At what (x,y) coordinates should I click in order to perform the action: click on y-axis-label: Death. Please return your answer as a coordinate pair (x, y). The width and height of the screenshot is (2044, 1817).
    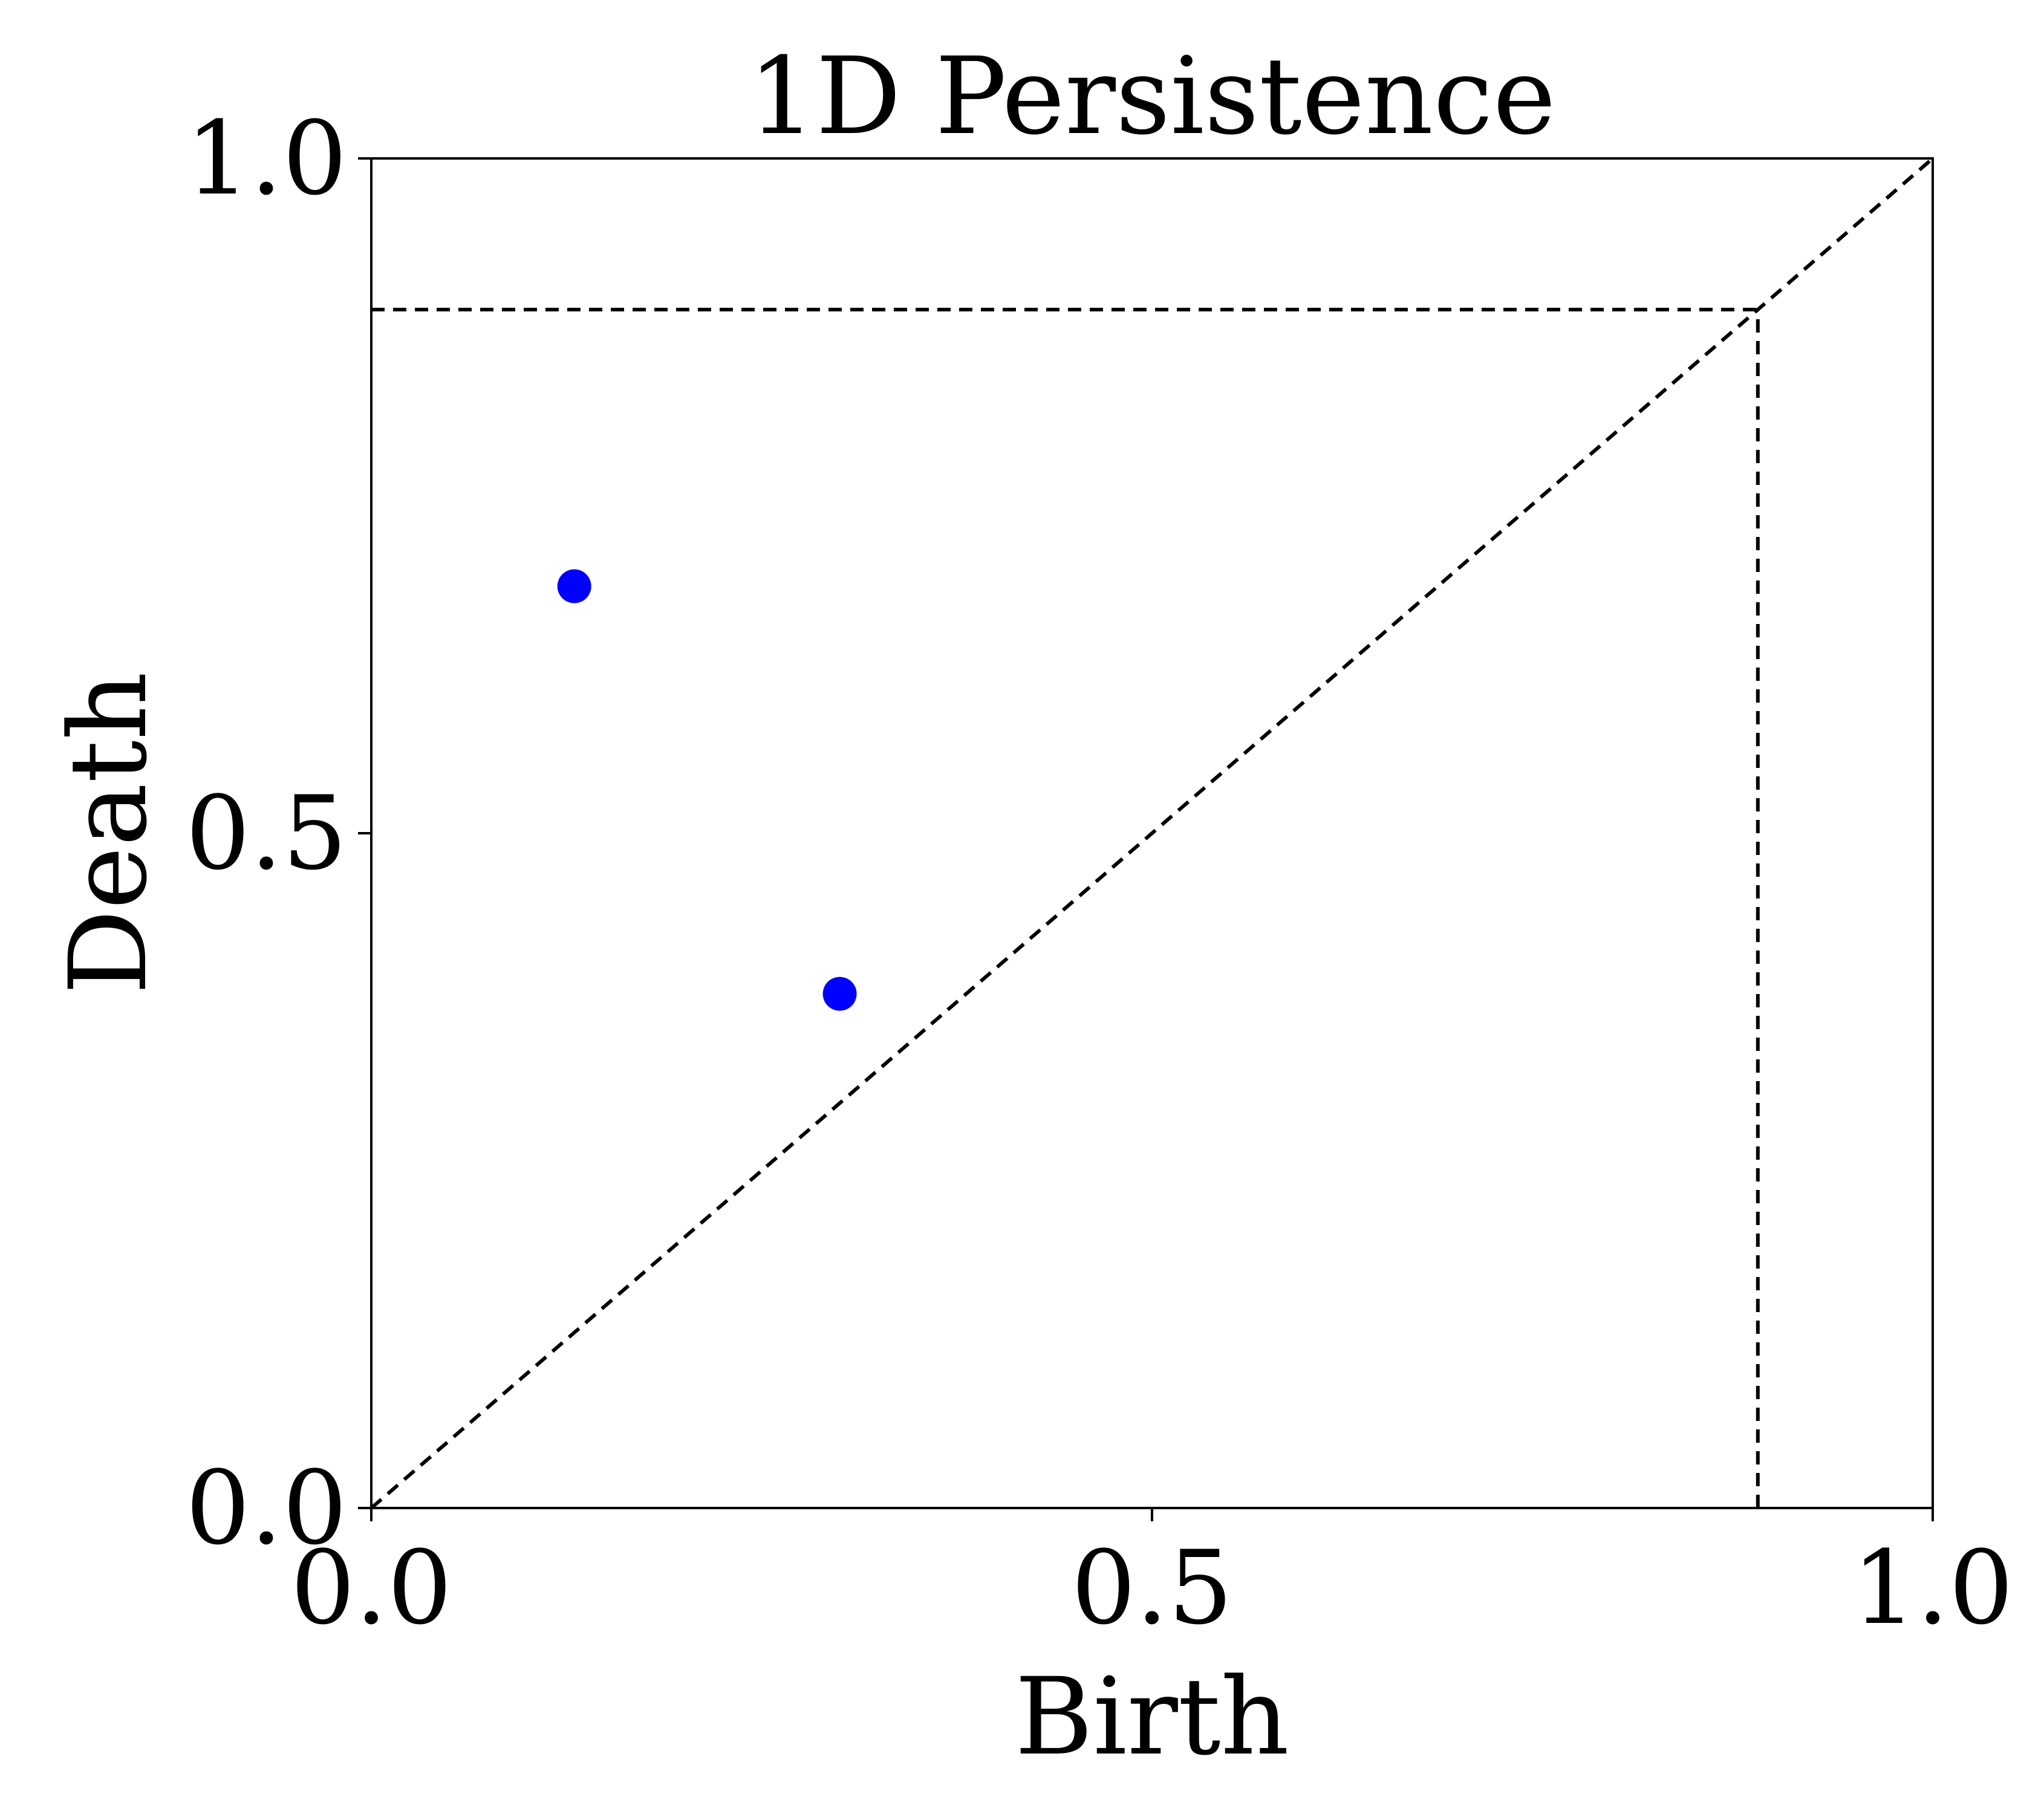
    Looking at the image, I should click on (109, 833).